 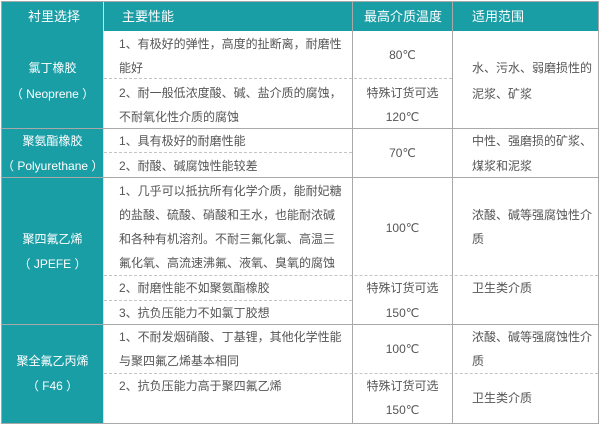 I want to click on property-text: 2、耐酸、碱腐蚀性能较差, so click(x=188, y=166).